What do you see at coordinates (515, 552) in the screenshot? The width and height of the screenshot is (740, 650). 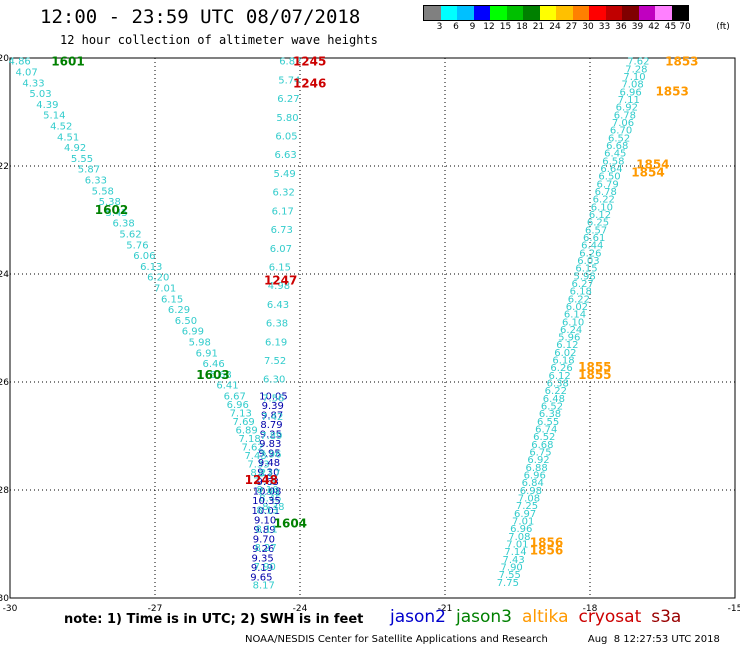 I see `wave-height-value: 7.14` at bounding box center [515, 552].